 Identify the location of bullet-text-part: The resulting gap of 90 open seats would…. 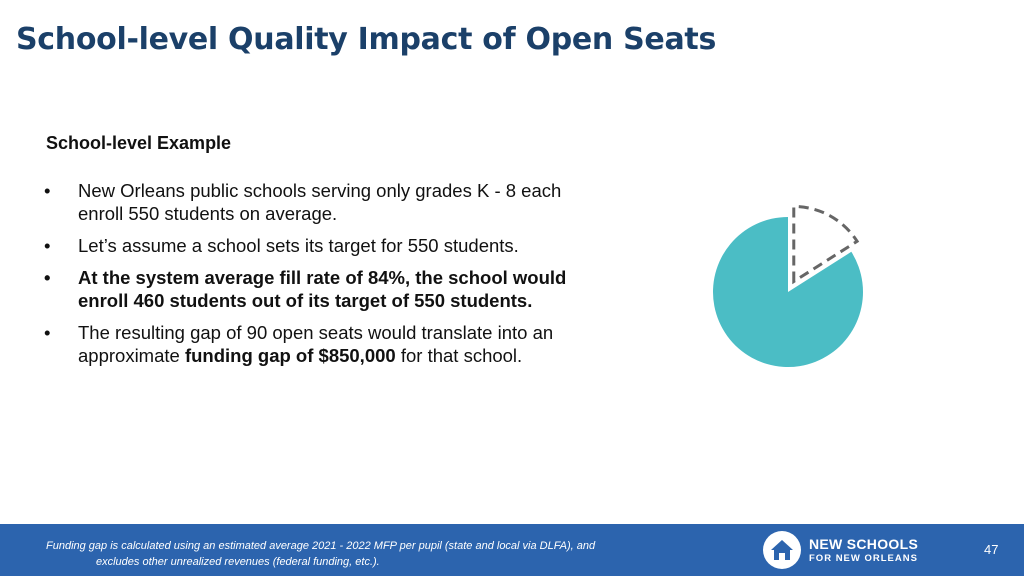
(316, 344).